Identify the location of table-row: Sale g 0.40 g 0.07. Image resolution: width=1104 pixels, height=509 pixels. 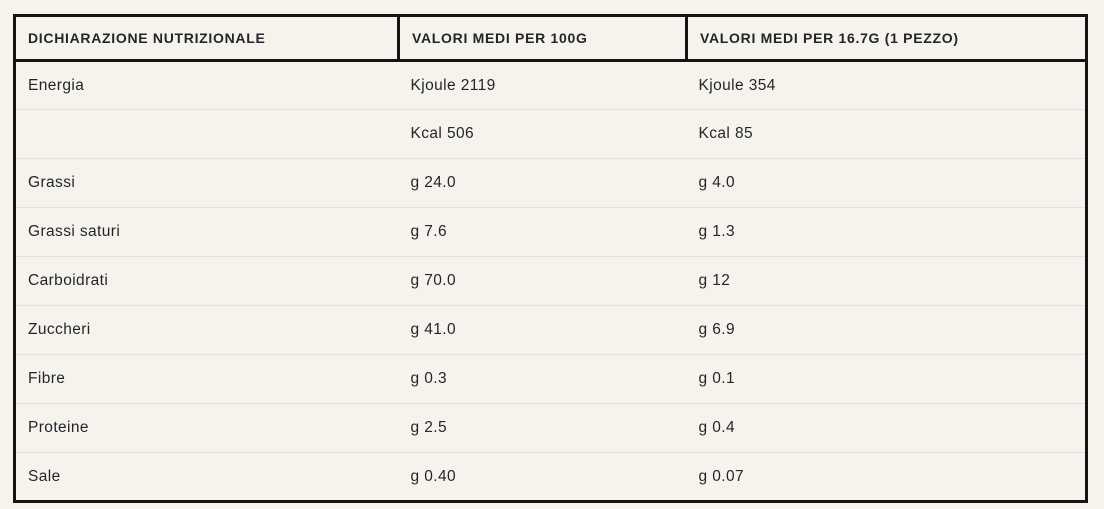
(550, 477).